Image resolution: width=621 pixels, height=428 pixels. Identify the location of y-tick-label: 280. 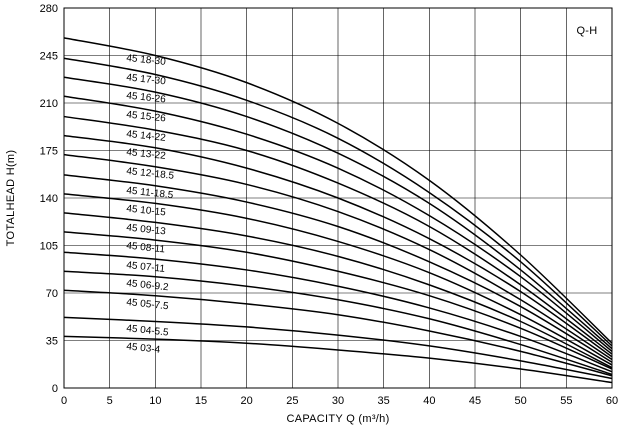
(49, 9).